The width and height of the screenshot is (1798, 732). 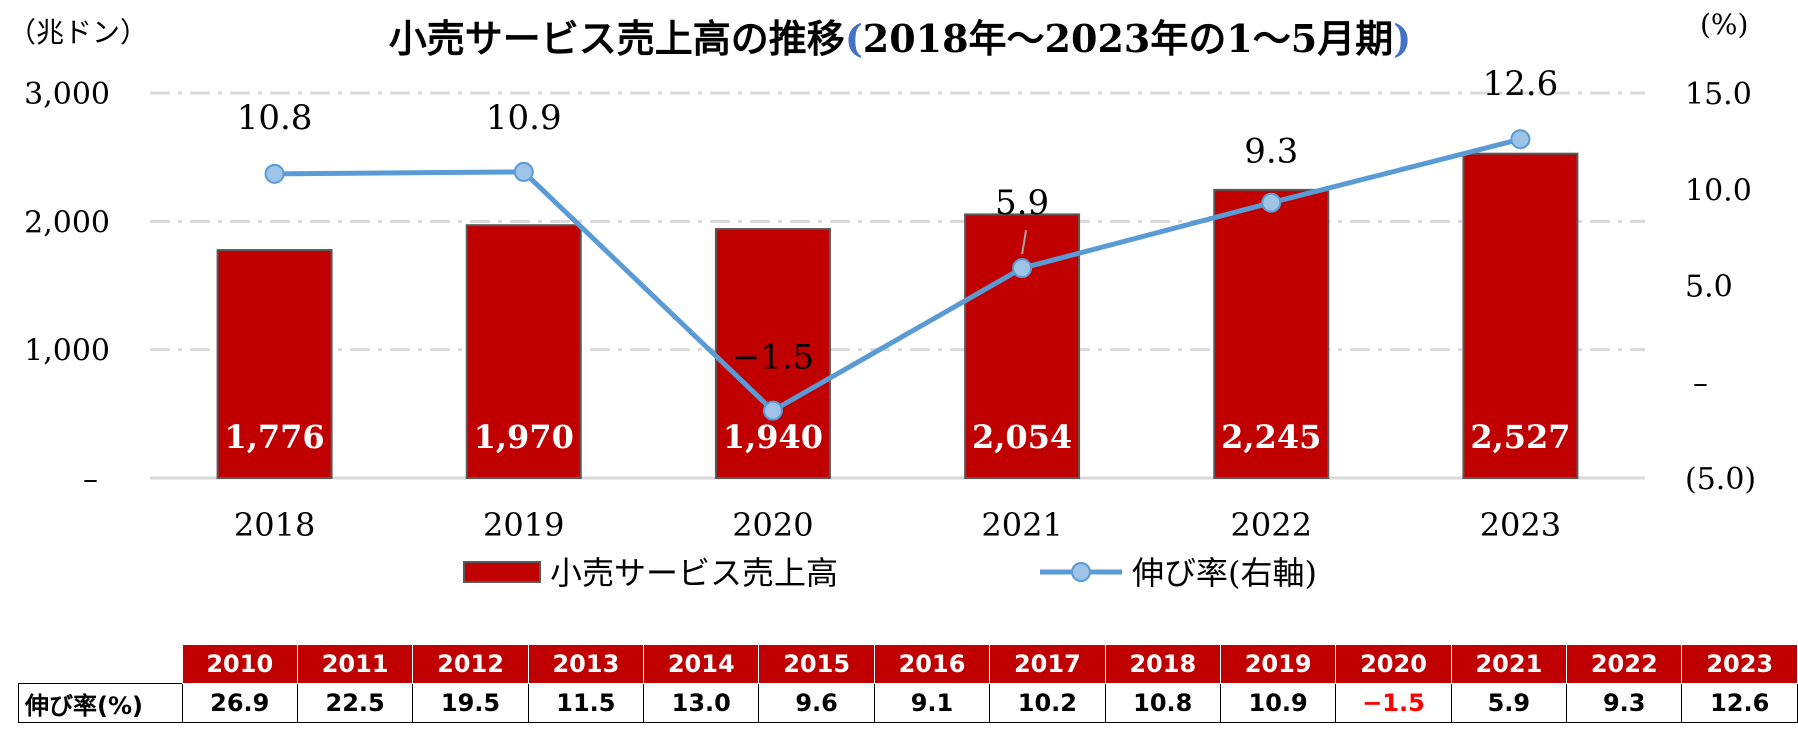 What do you see at coordinates (773, 358) in the screenshot?
I see `line-value-label: −1.5` at bounding box center [773, 358].